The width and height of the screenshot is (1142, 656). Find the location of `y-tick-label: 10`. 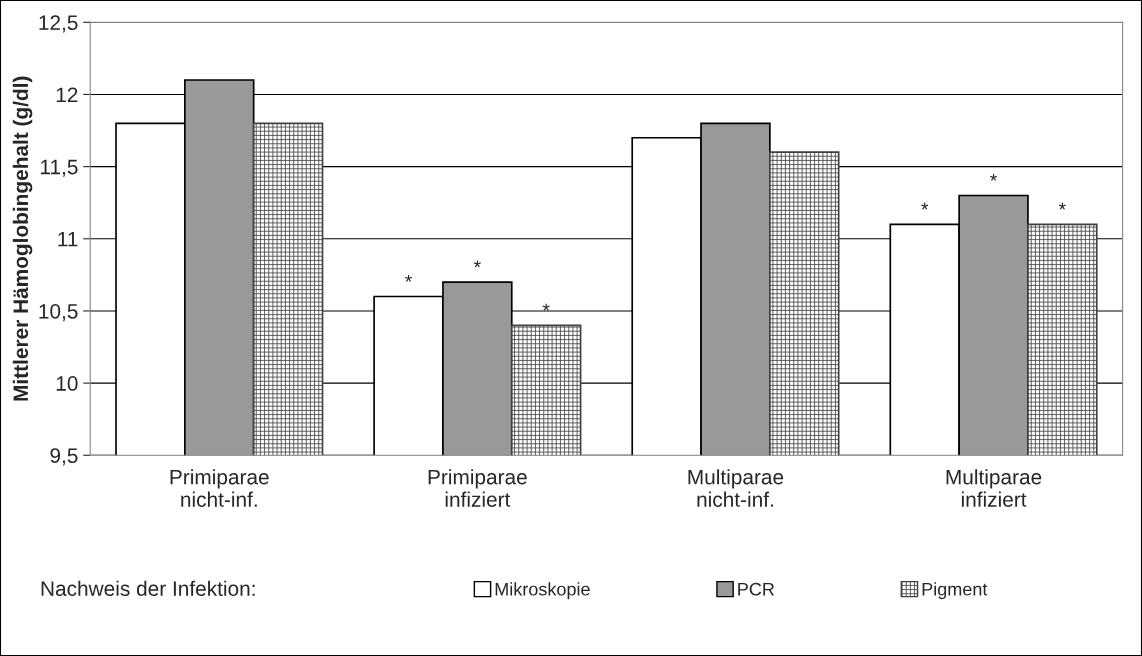

y-tick-label: 10 is located at coordinates (67, 383).